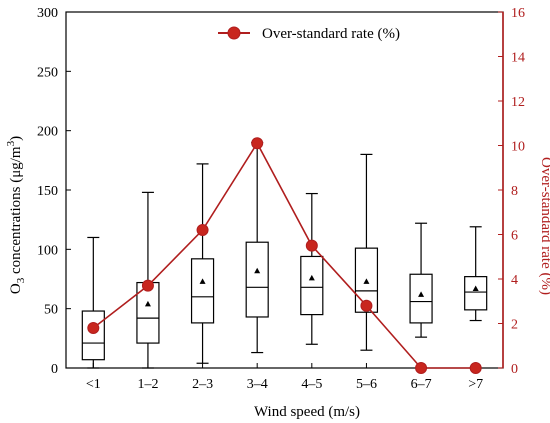 The height and width of the screenshot is (423, 550). Describe the element at coordinates (16, 212) in the screenshot. I see `y-axis-label-mid: concentrations (μg/m` at that location.